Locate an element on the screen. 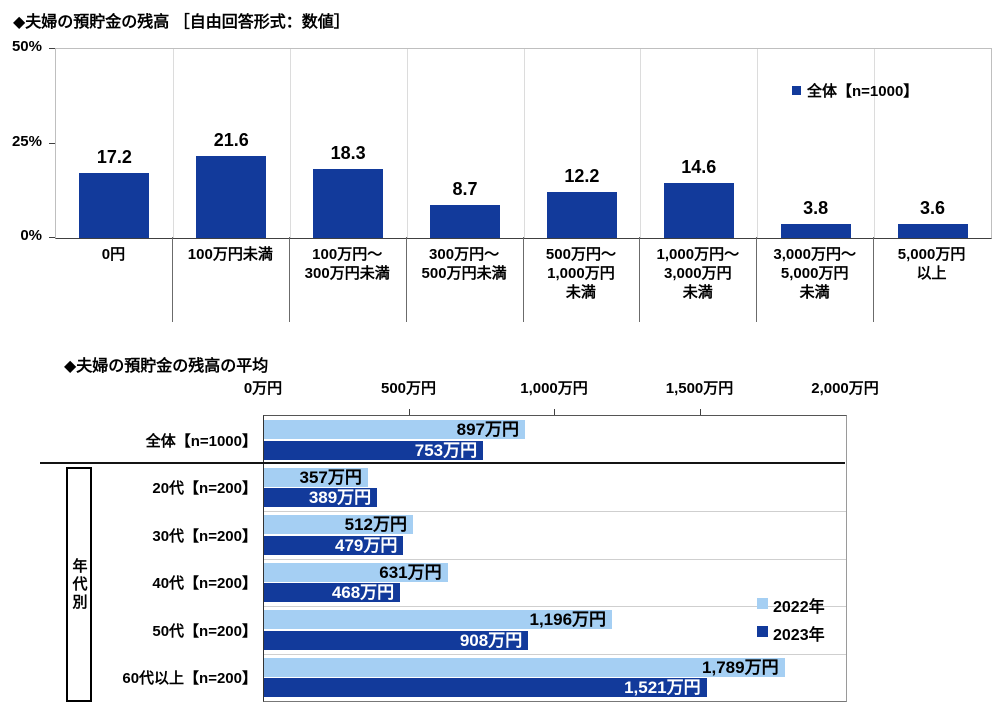 The height and width of the screenshot is (711, 1000). x-axis-tick-label: 1,500万円 is located at coordinates (699, 388).